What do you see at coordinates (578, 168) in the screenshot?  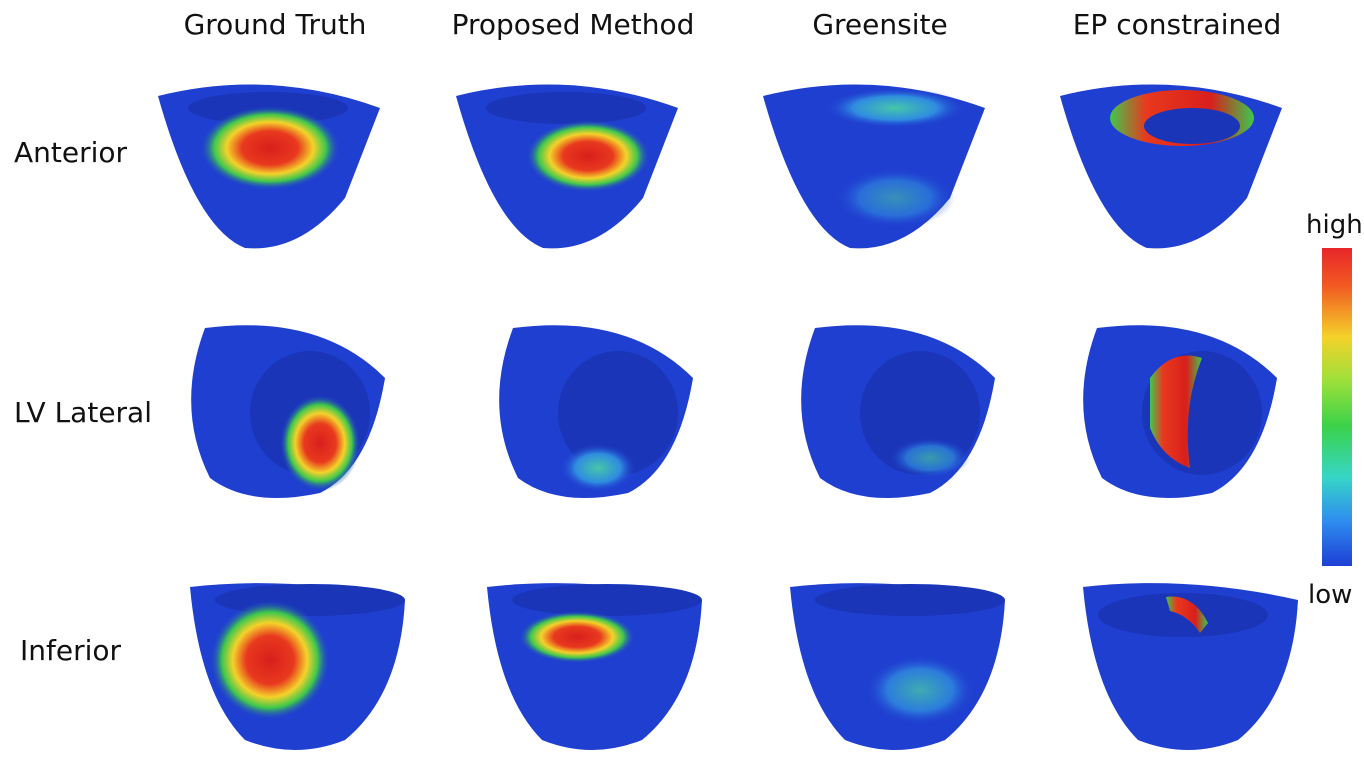 I see `heart-anterior-proposed-method` at bounding box center [578, 168].